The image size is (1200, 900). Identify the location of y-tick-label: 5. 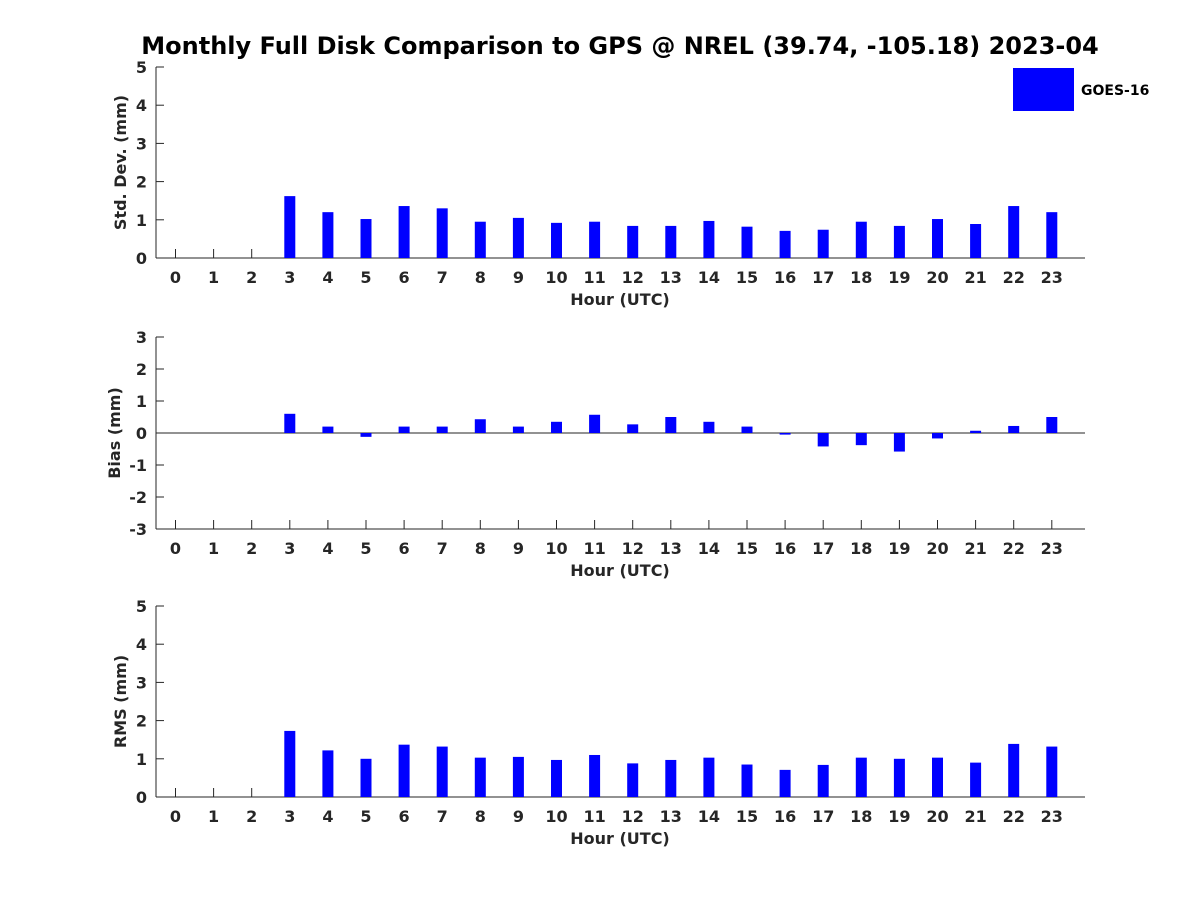
(141, 67).